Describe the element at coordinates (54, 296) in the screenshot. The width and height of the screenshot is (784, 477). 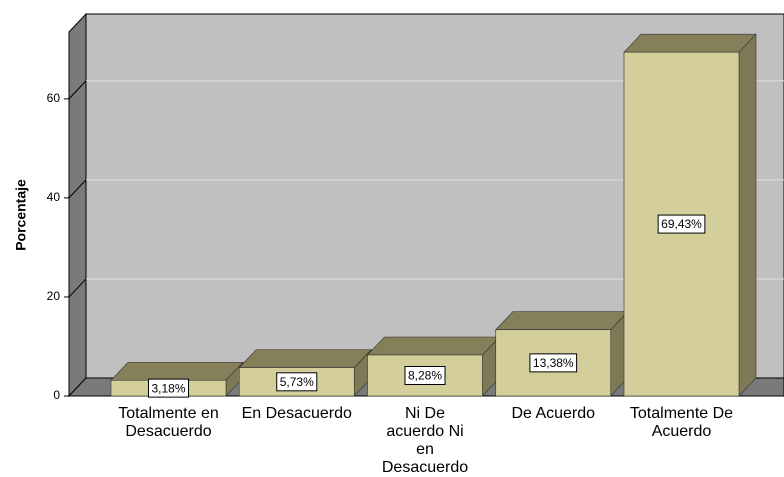
I see `y-tick-label: 20` at that location.